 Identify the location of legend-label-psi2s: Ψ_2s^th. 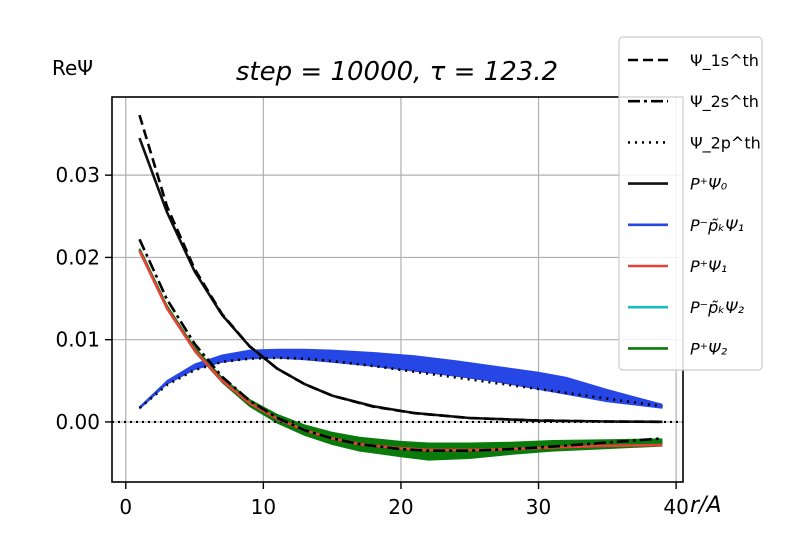
(724, 102).